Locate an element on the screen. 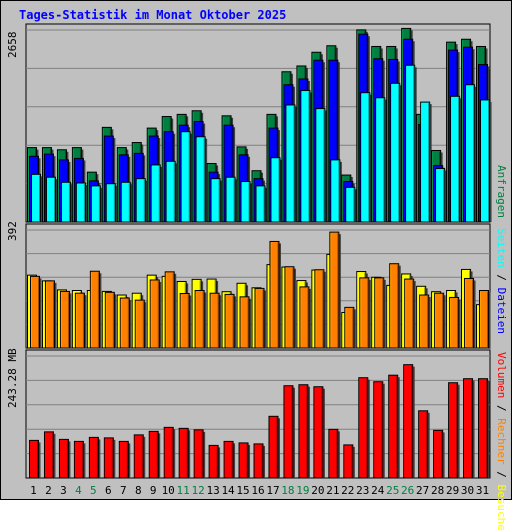 Image resolution: width=512 pixels, height=531 pixels. day-label-4: 4 is located at coordinates (78, 490).